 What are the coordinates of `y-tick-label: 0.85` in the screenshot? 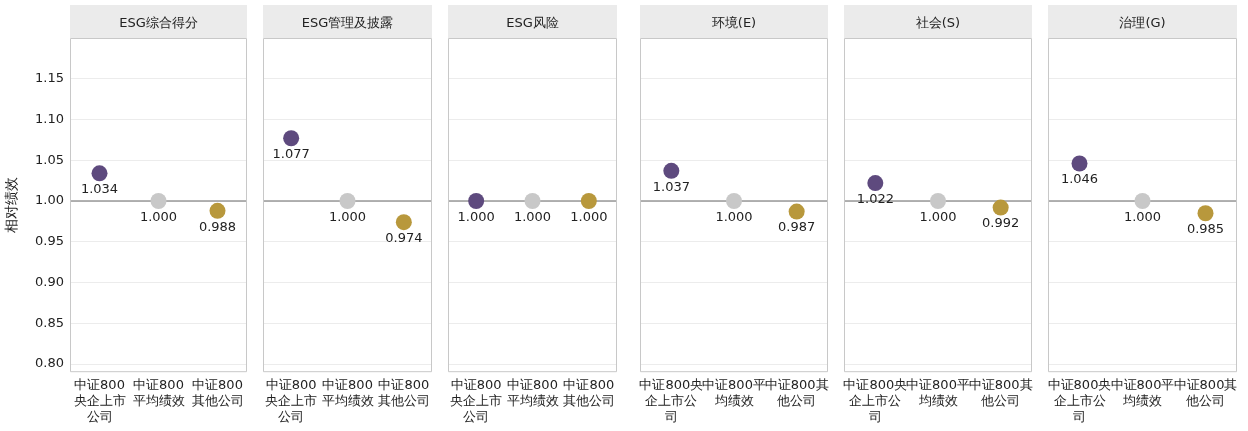 It's located at (49, 322).